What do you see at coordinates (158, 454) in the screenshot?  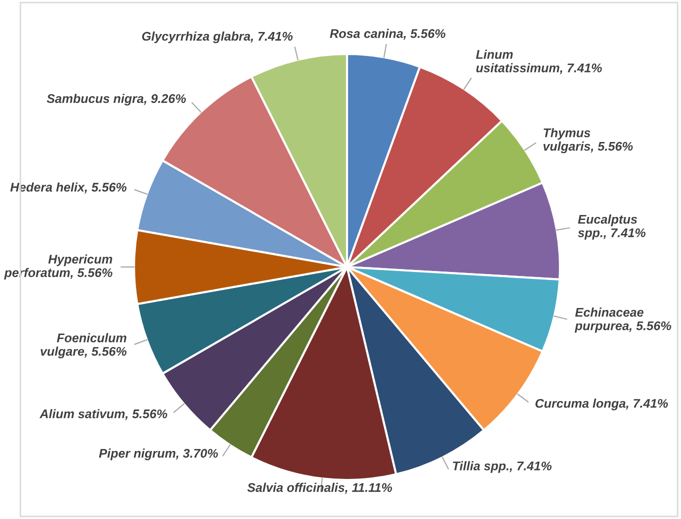 I see `slice-label: Piper nigrum, 3.70%` at bounding box center [158, 454].